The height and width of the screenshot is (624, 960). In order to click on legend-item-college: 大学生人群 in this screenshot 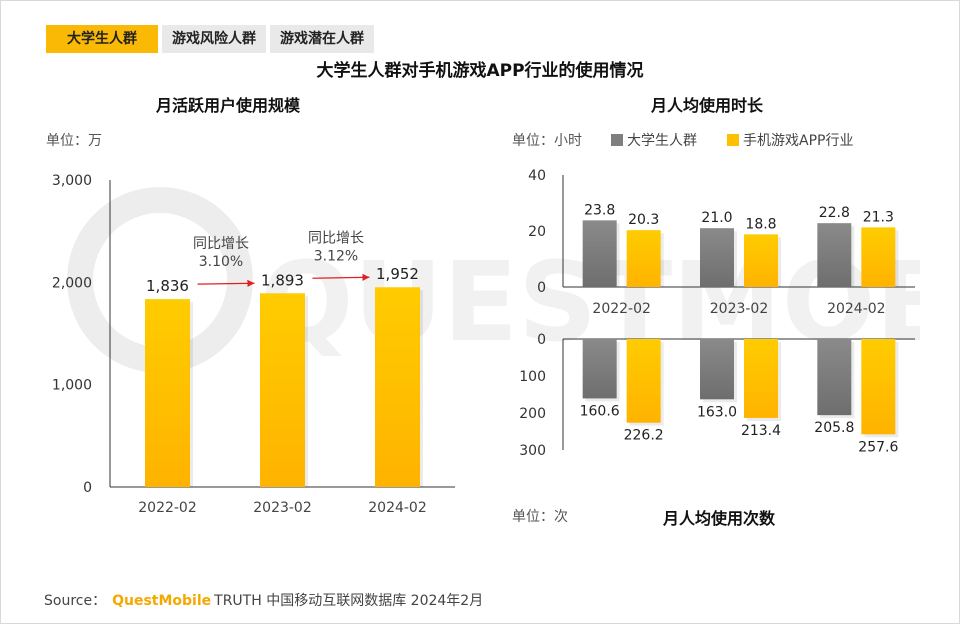, I will do `click(654, 140)`.